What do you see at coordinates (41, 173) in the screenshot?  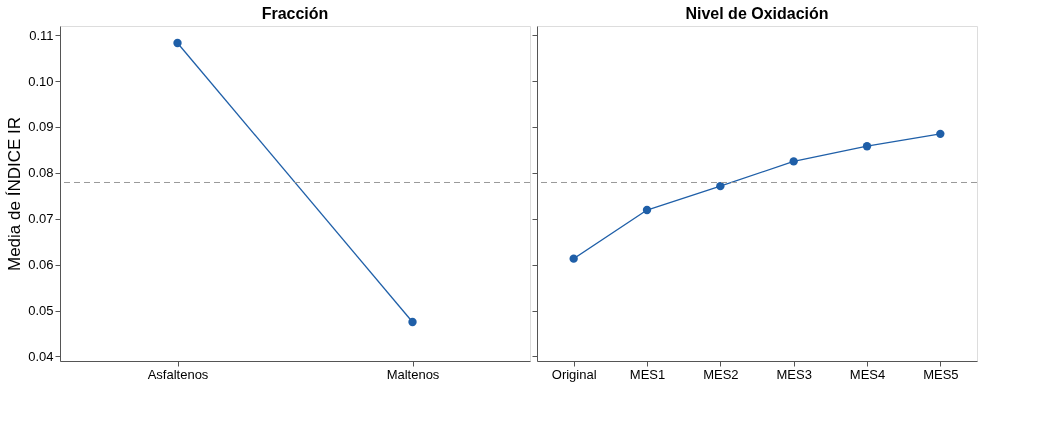 I see `y-tick-label: 0.08` at bounding box center [41, 173].